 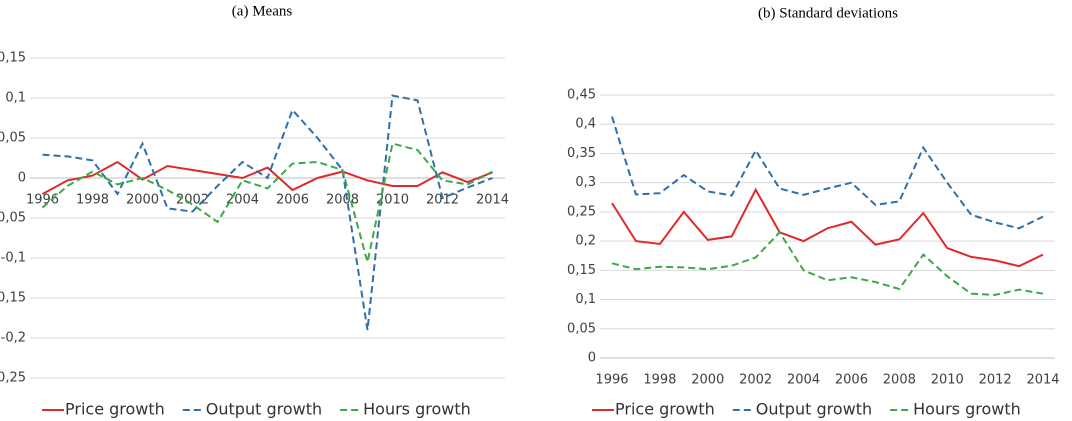 I want to click on y-tick-label: 0,35, so click(x=581, y=153).